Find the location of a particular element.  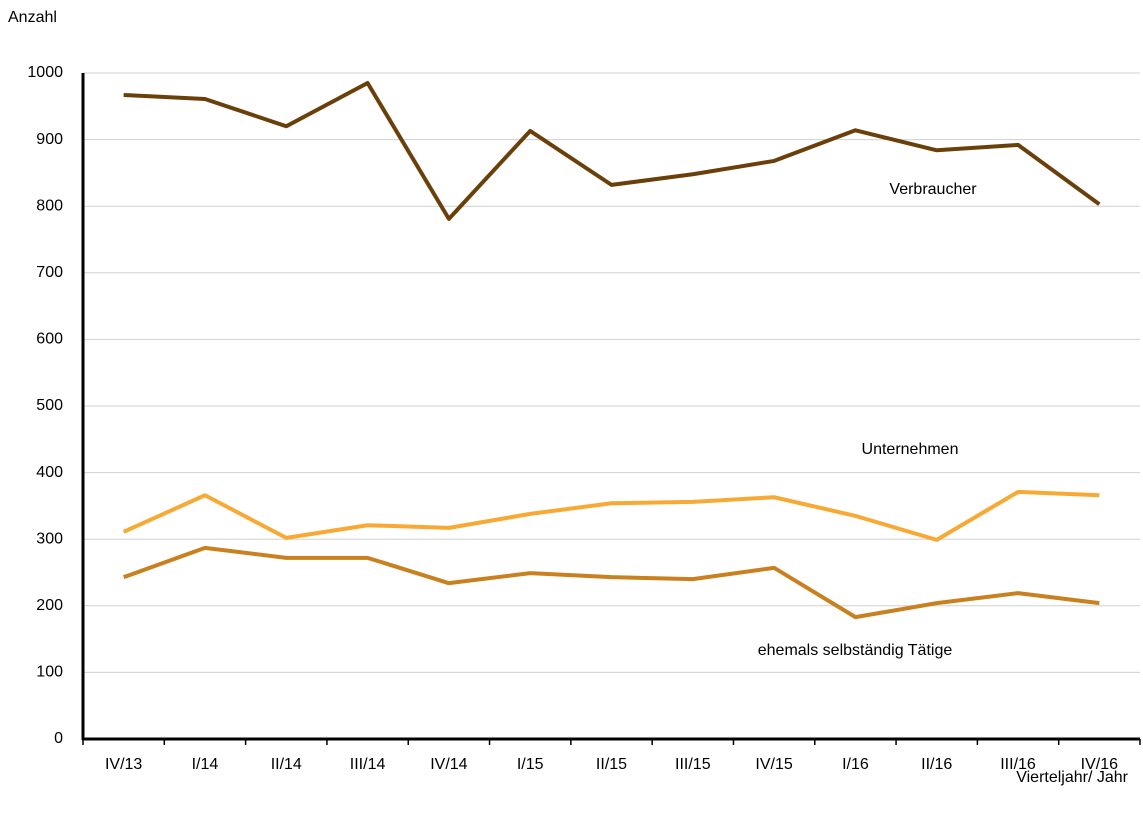

x-tick-label: IV/14 is located at coordinates (448, 764).